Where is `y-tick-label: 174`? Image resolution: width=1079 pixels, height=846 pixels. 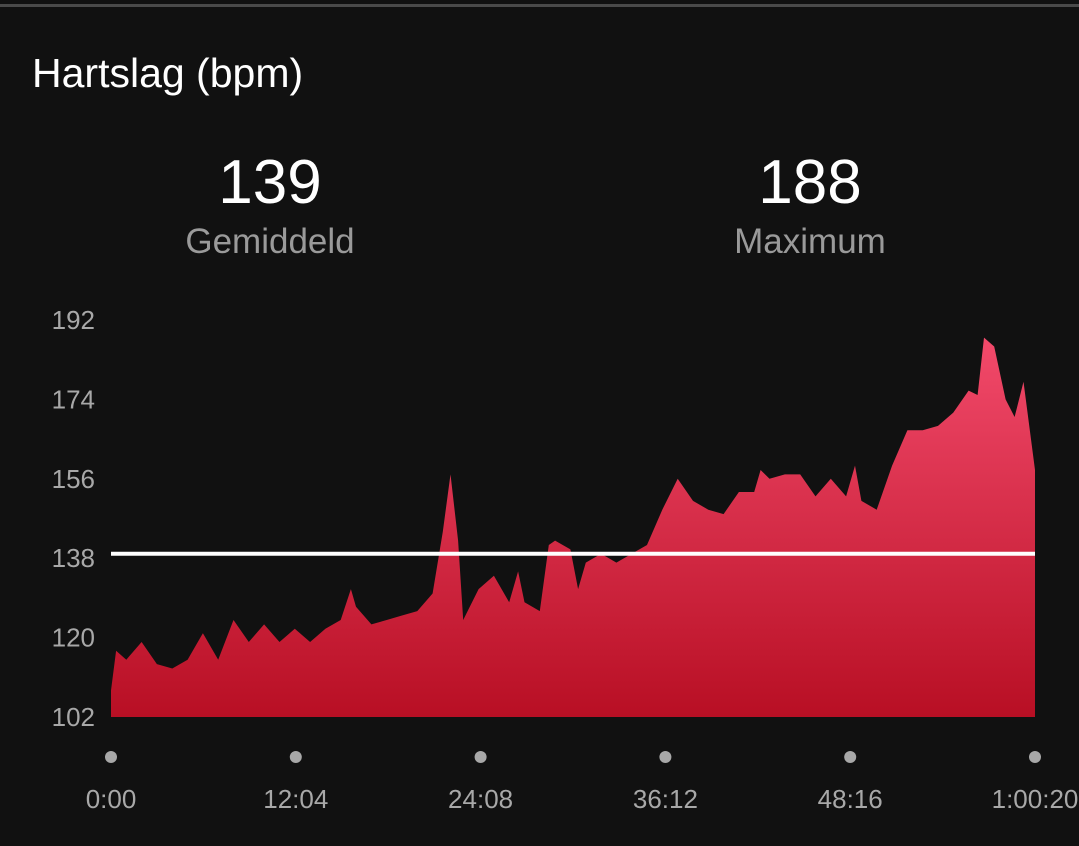
y-tick-label: 174 is located at coordinates (73, 399).